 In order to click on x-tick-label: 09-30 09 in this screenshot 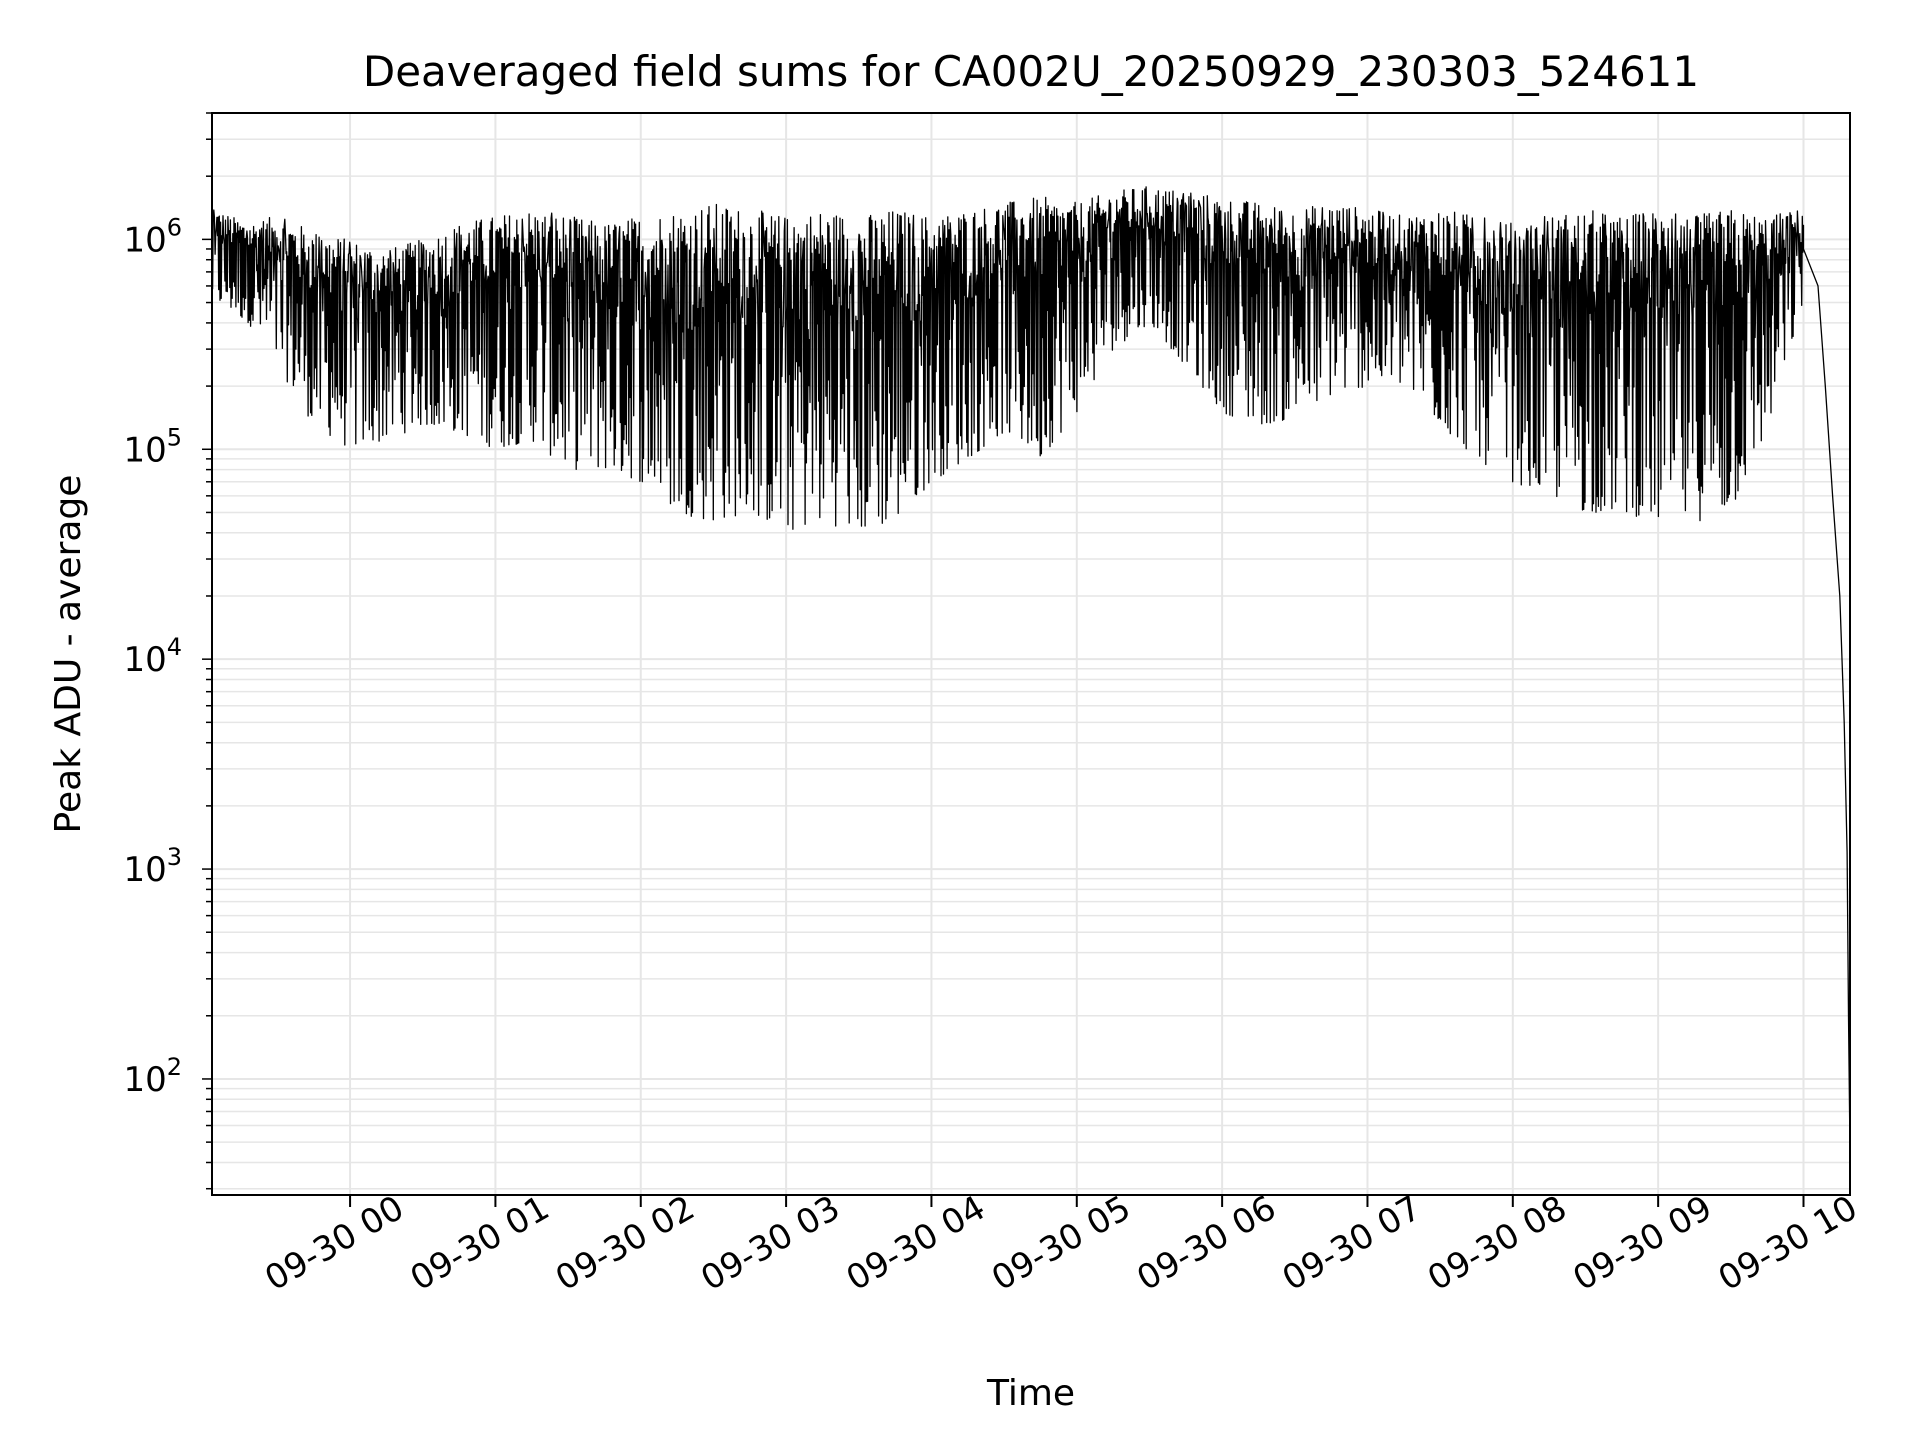, I will do `click(1642, 1243)`.